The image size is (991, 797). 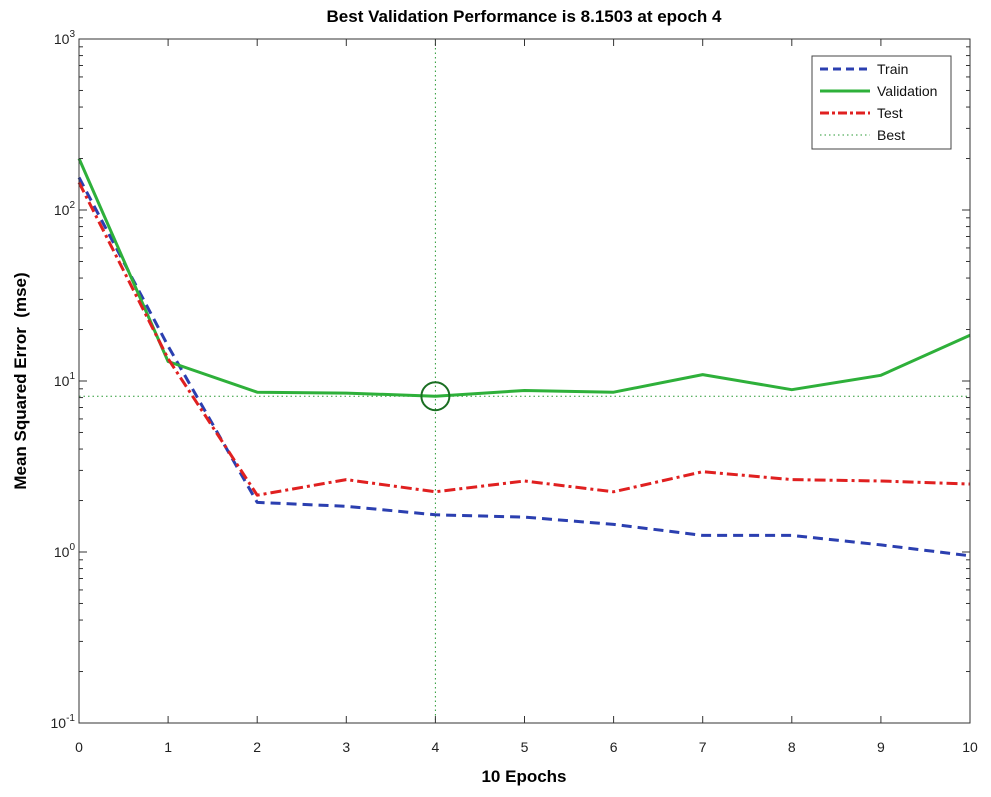 I want to click on y-tick-label: 10⁻¹, so click(x=63, y=722).